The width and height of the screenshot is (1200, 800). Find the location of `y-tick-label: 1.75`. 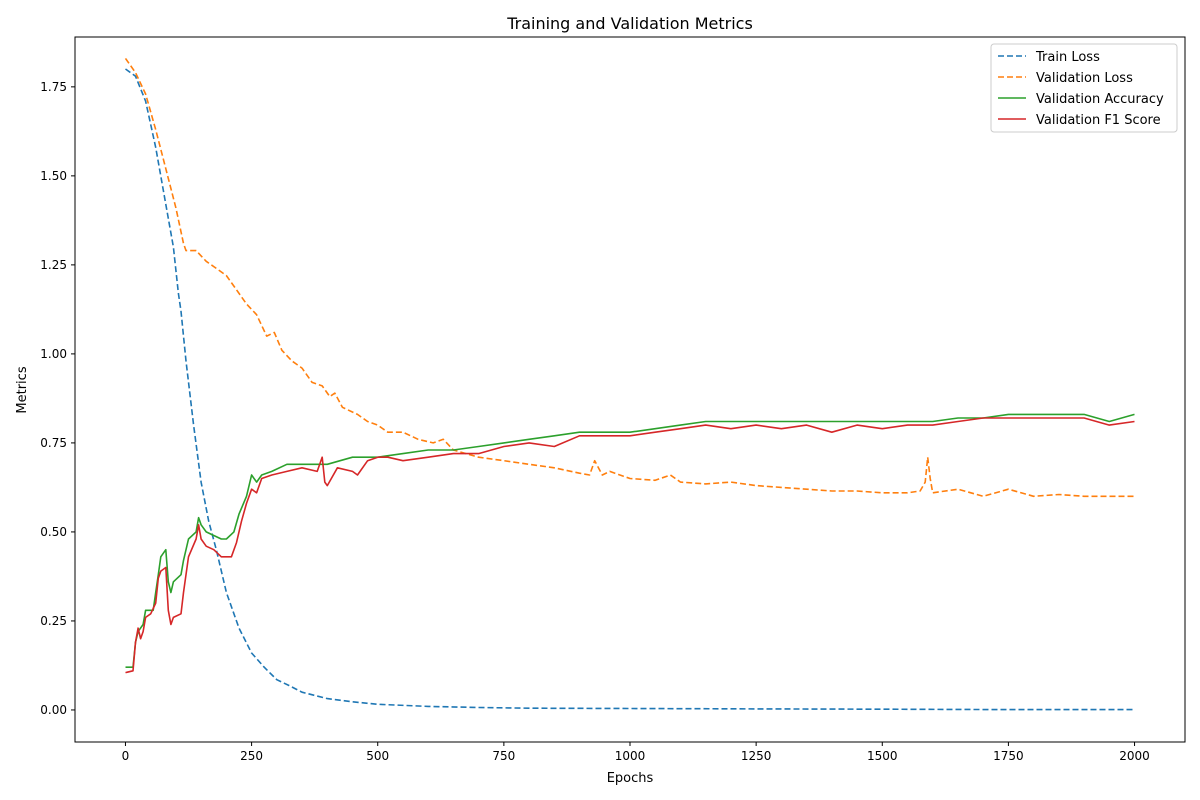

y-tick-label: 1.75 is located at coordinates (53, 87).